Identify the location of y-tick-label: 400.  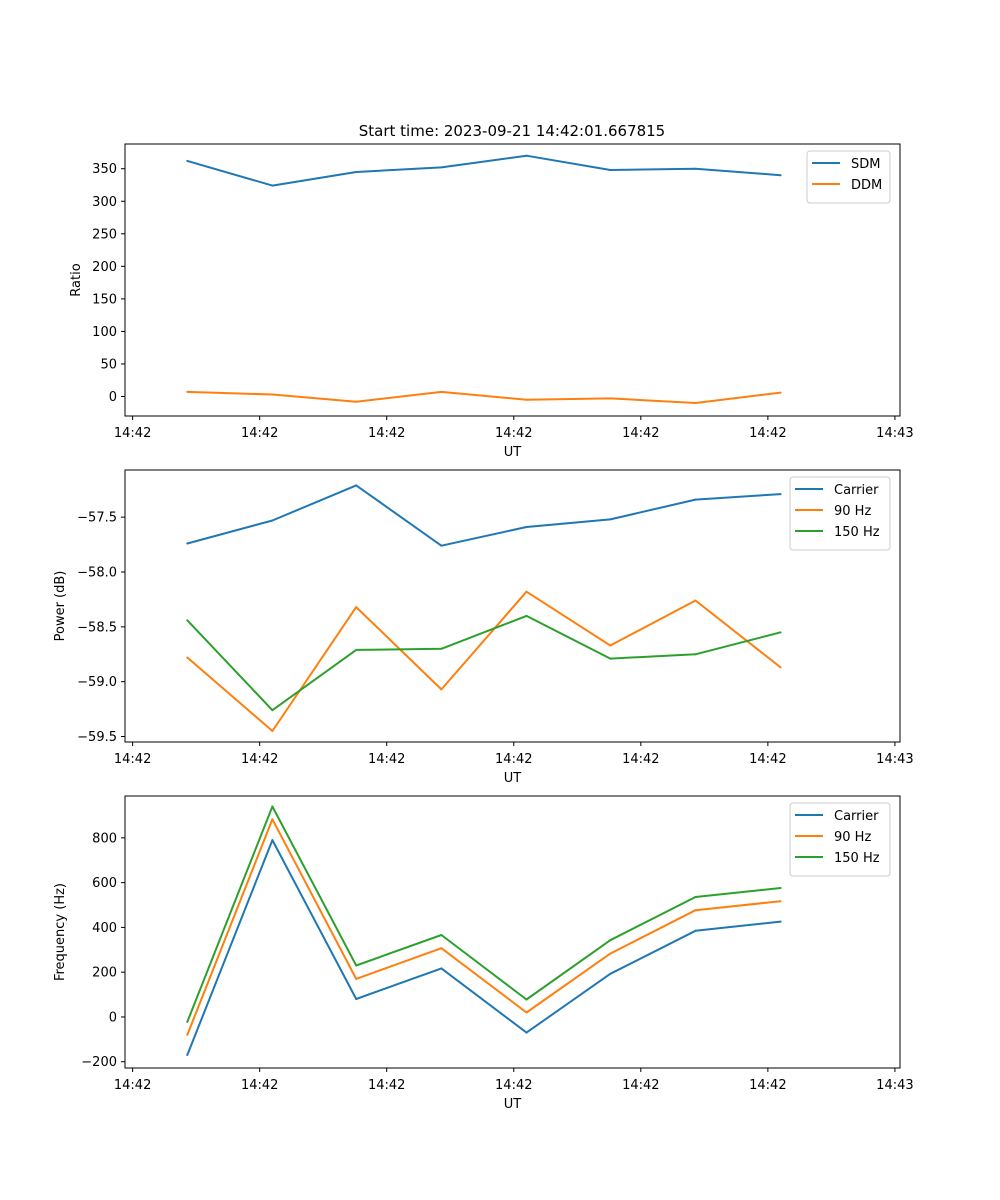
(104, 928).